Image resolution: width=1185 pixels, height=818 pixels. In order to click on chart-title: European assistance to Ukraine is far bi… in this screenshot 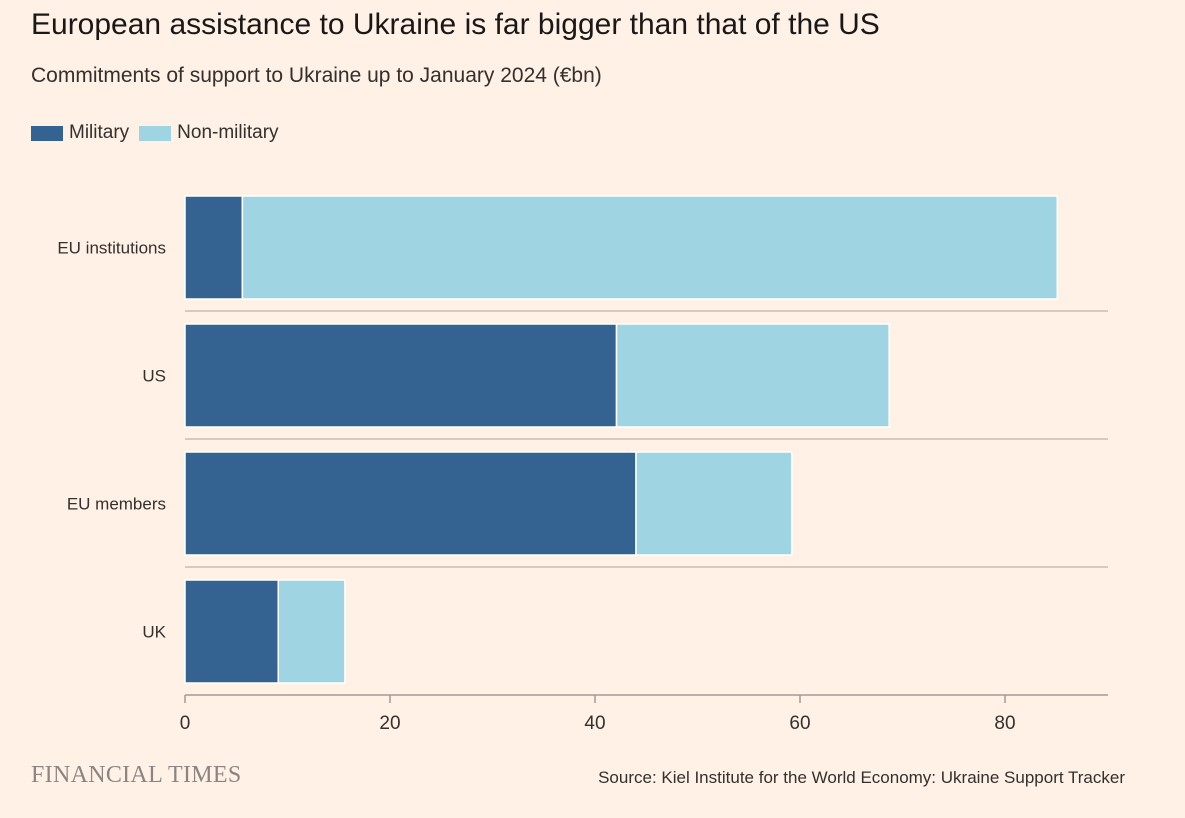, I will do `click(455, 24)`.